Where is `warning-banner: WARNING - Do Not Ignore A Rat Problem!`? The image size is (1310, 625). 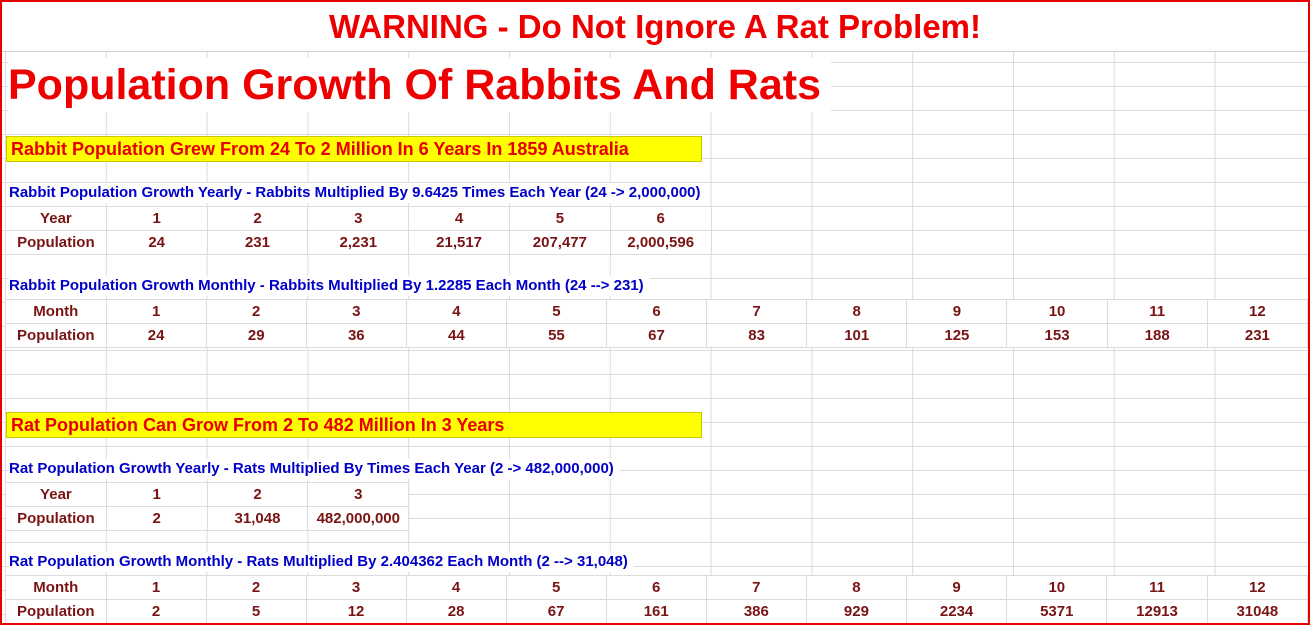 warning-banner: WARNING - Do Not Ignore A Rat Problem! is located at coordinates (655, 27).